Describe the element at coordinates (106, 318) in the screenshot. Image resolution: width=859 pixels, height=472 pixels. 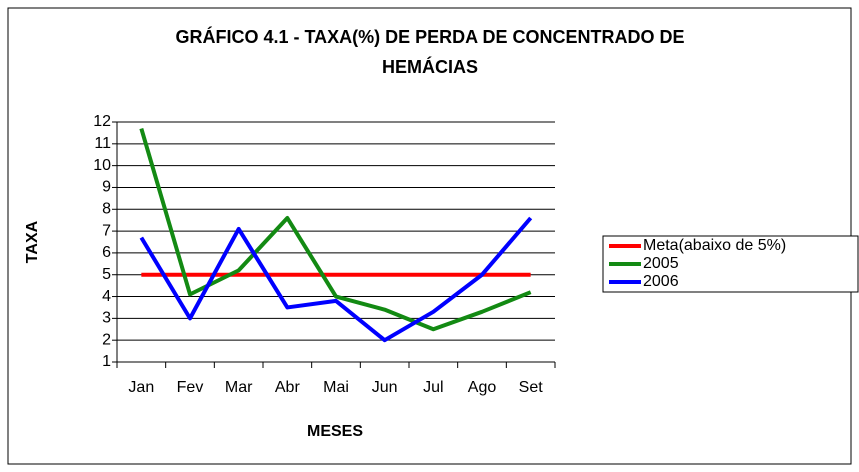
I see `y-tick-label: 3` at that location.